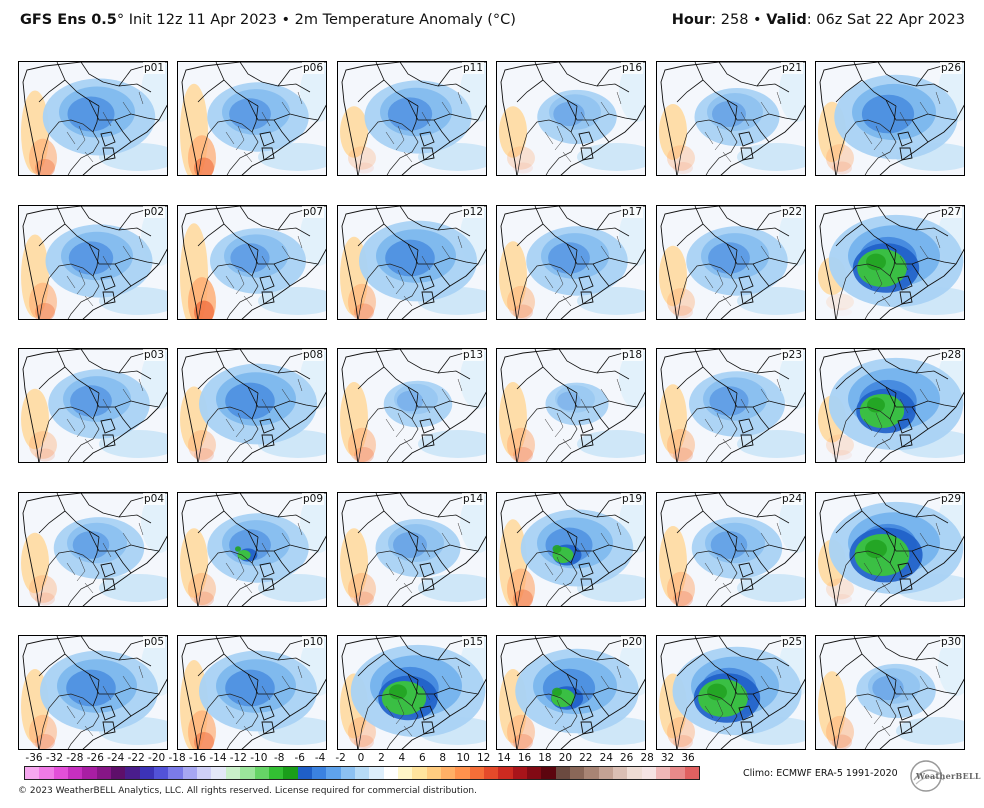  Describe the element at coordinates (791, 499) in the screenshot. I see `member-label: p24` at that location.